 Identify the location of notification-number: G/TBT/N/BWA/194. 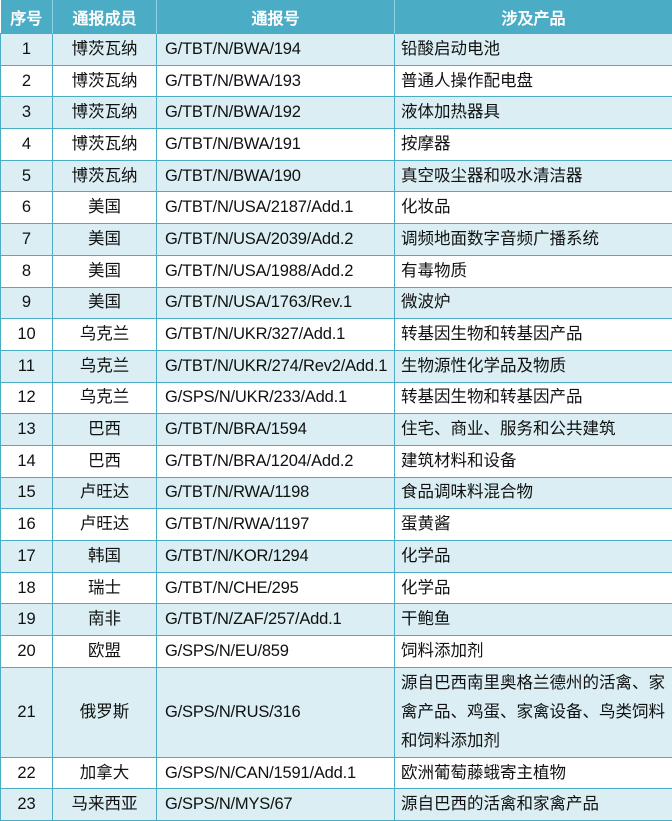
(276, 50).